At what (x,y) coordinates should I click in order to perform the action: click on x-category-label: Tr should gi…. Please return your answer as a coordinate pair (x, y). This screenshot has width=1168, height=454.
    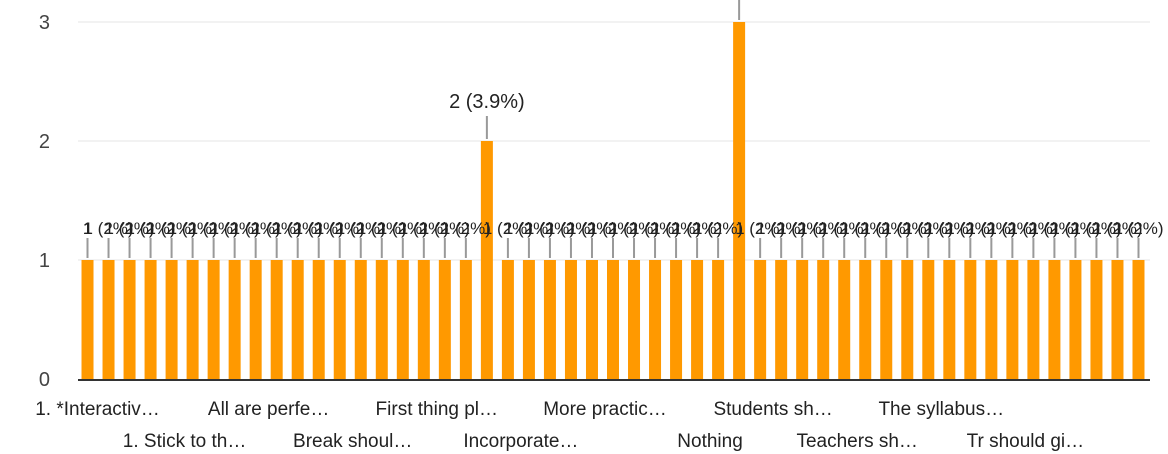
    Looking at the image, I should click on (1026, 441).